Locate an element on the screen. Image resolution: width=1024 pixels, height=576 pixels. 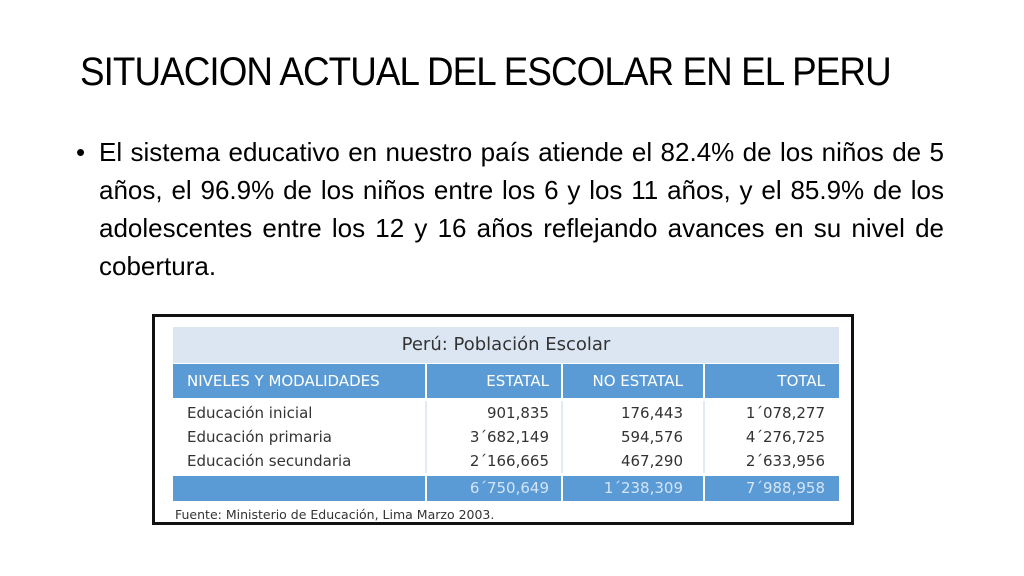
header-no-estatal: NO ESTATAL is located at coordinates (634, 381).